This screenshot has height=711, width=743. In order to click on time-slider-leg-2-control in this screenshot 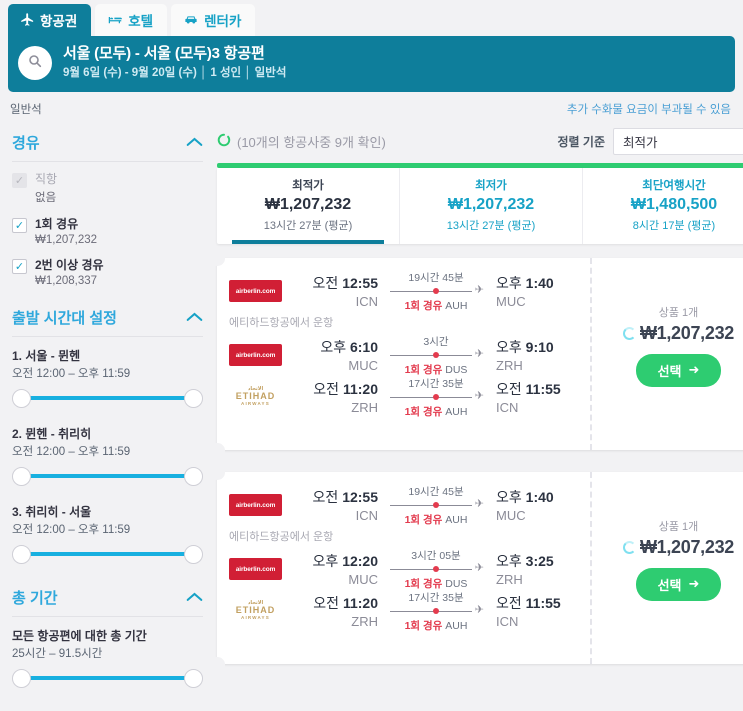, I will do `click(107, 476)`.